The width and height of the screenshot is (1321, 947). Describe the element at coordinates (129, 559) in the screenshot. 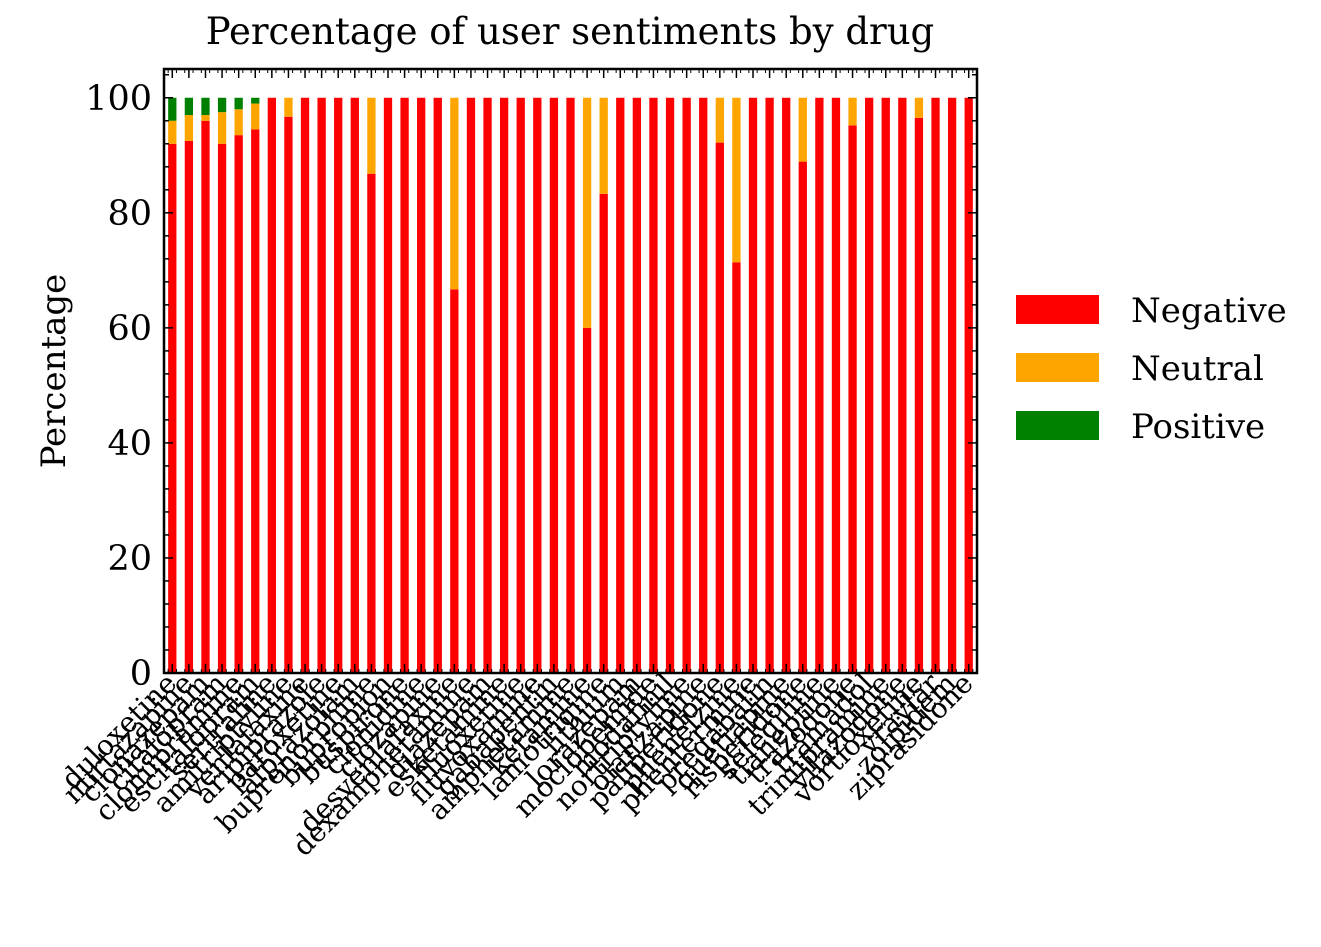

I see `y-tick-label: 20` at that location.